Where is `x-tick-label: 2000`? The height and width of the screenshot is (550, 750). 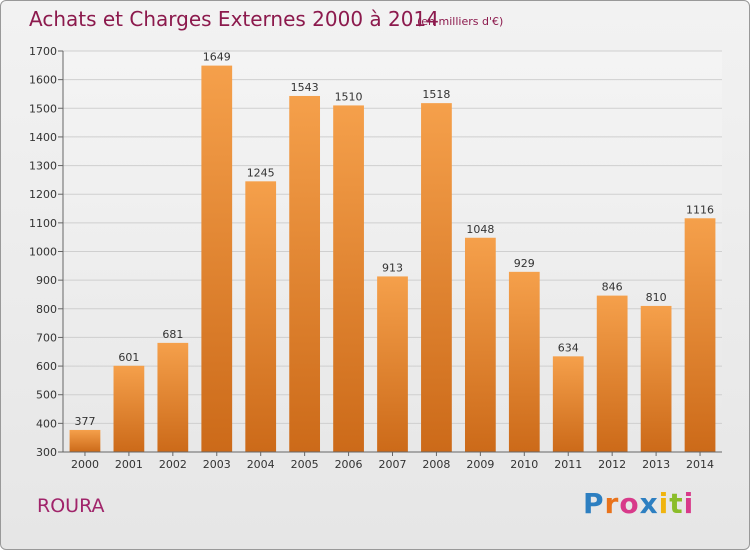 x-tick-label: 2000 is located at coordinates (85, 464).